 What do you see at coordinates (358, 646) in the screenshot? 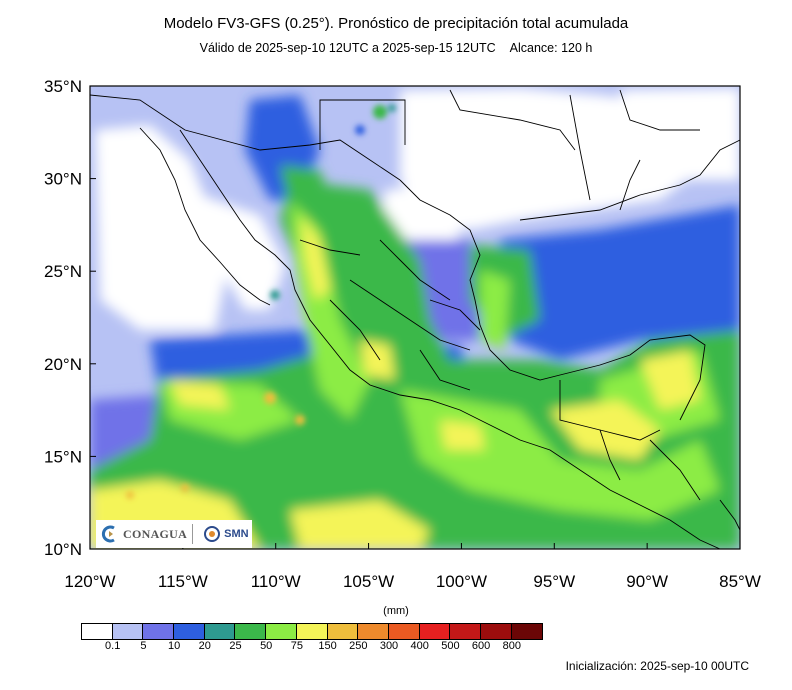
I see `legend-label: 250` at bounding box center [358, 646].